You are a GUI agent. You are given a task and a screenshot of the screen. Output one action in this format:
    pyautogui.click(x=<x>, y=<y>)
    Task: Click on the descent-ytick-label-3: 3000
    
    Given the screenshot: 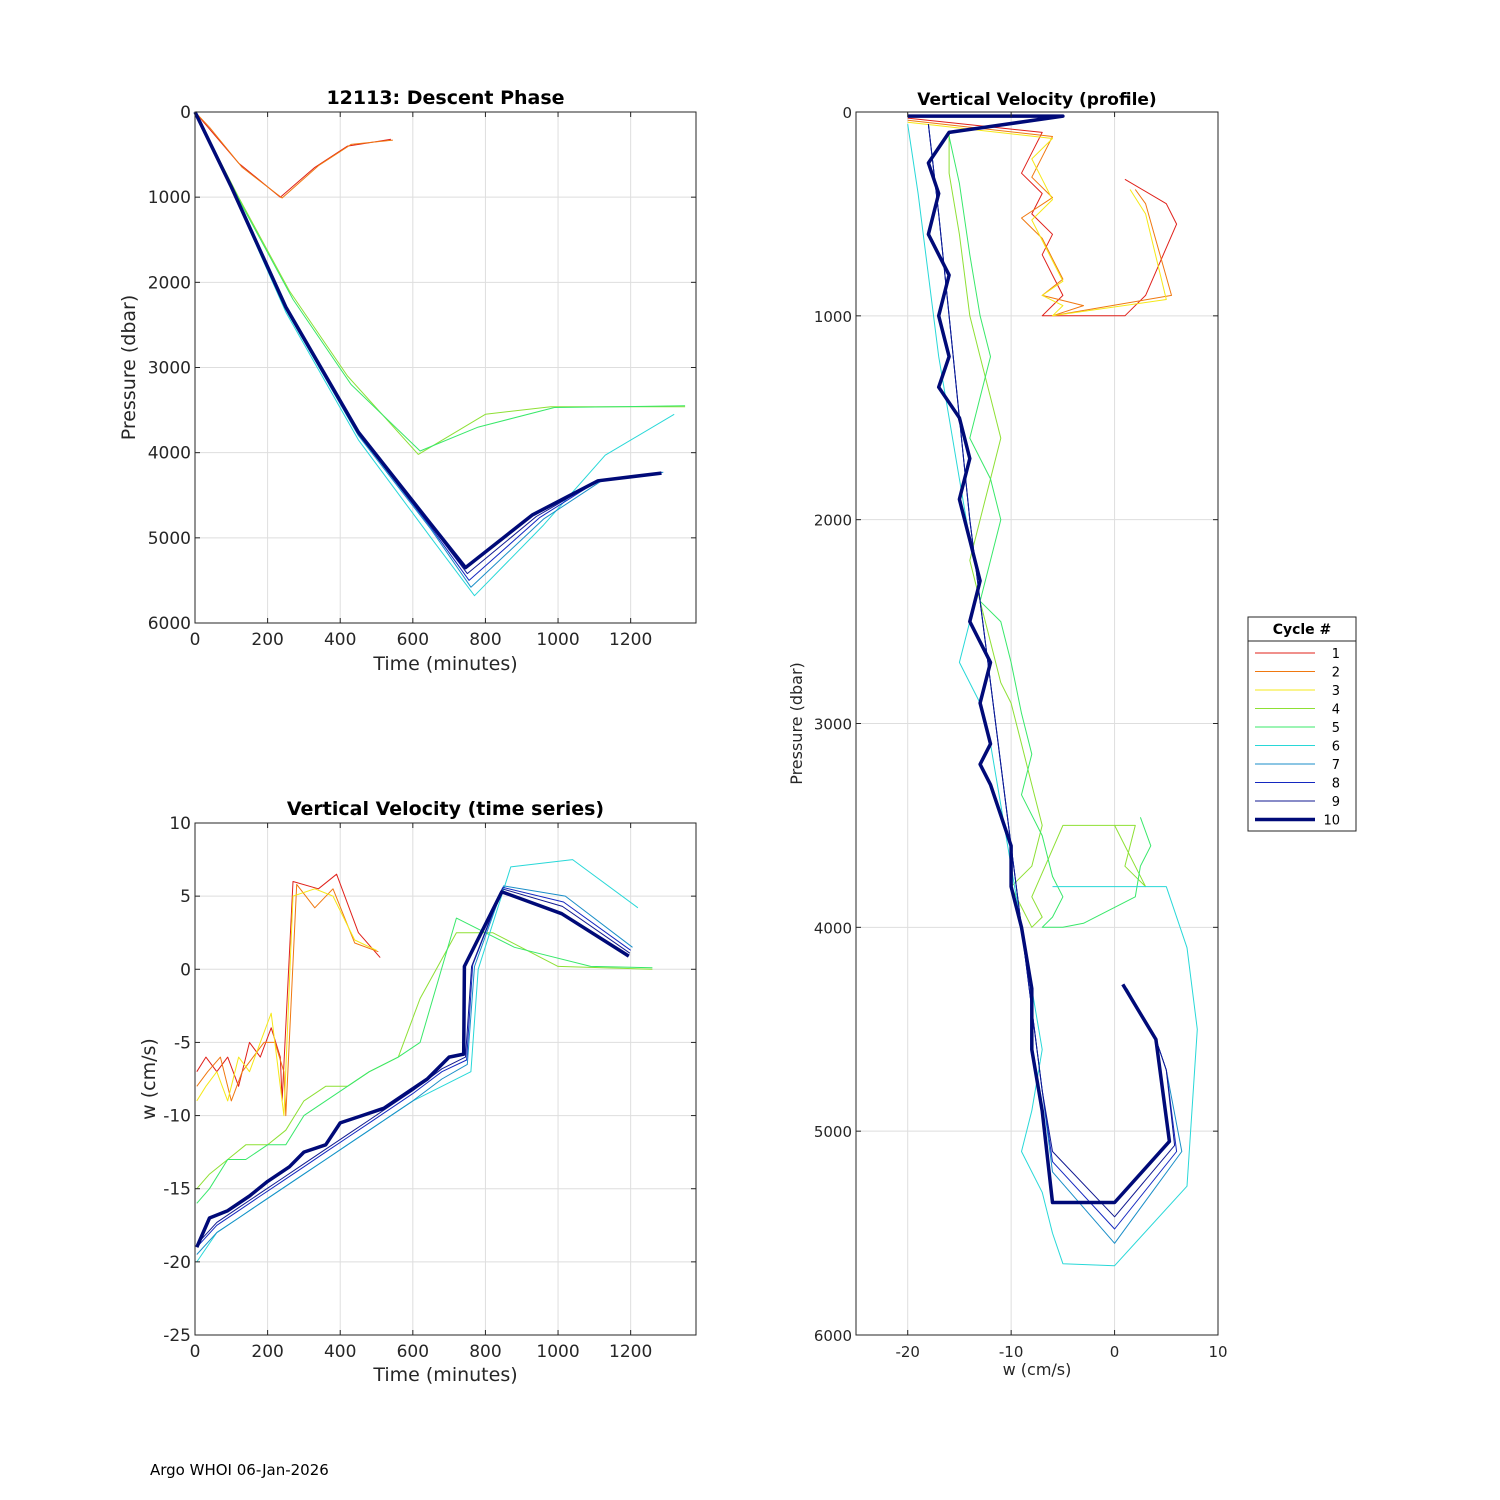 What is the action you would take?
    pyautogui.click(x=169, y=369)
    